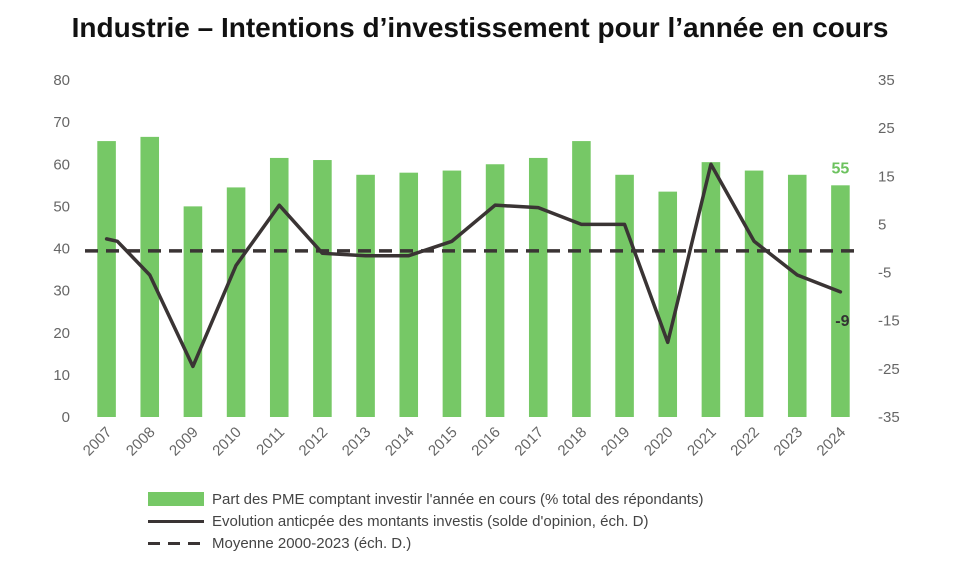 The width and height of the screenshot is (960, 575). What do you see at coordinates (425, 543) in the screenshot?
I see `legend-item-average: Moyenne 2000-2023 (éch. D.)` at bounding box center [425, 543].